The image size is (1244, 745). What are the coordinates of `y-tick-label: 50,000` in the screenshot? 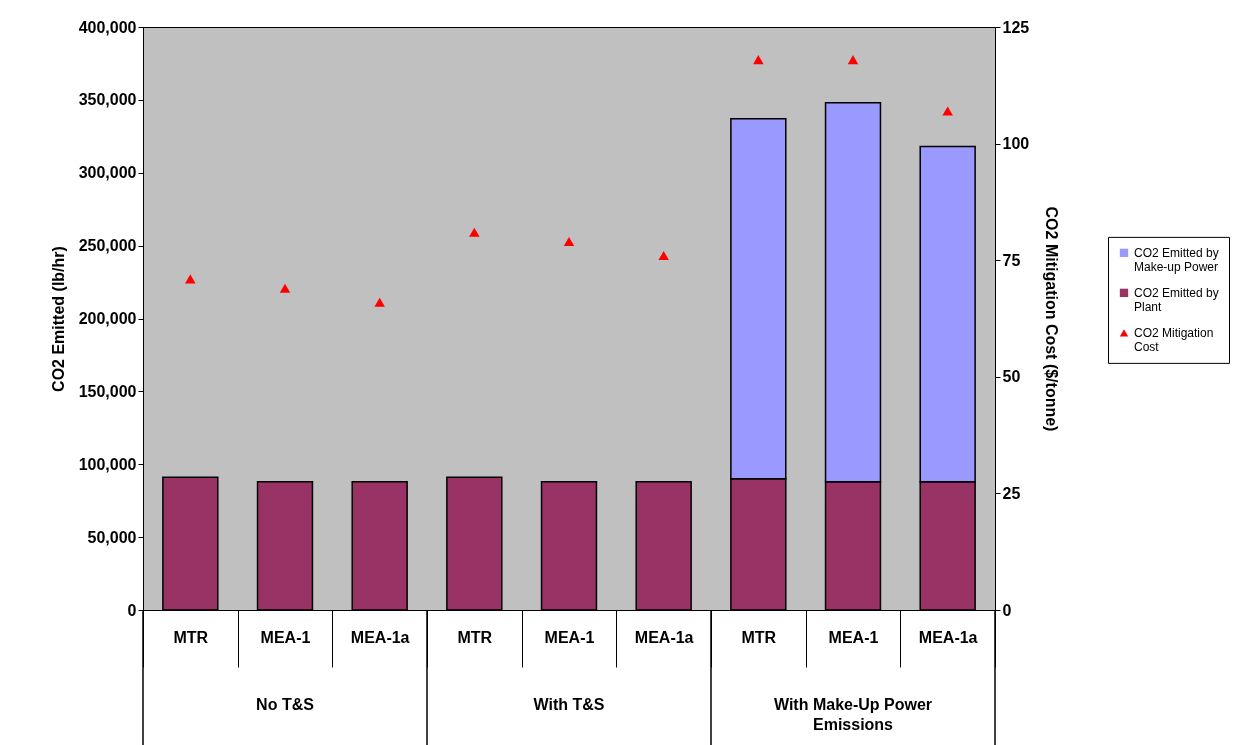 It's located at (112, 537).